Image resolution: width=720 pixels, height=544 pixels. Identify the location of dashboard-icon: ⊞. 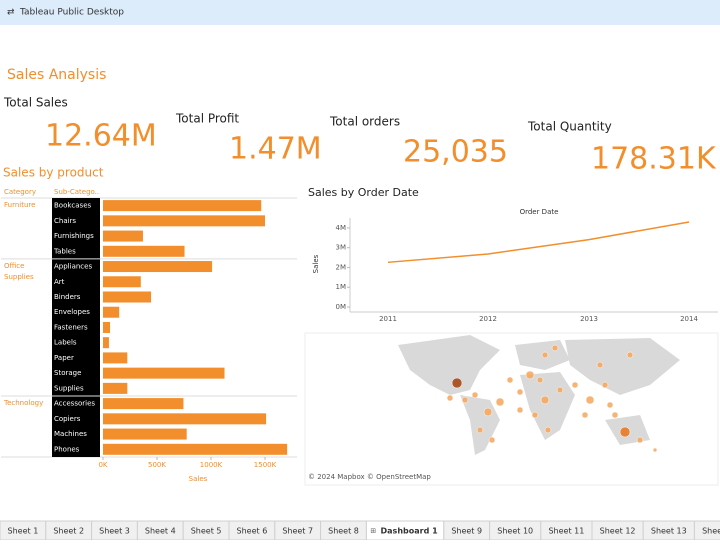
(373, 531).